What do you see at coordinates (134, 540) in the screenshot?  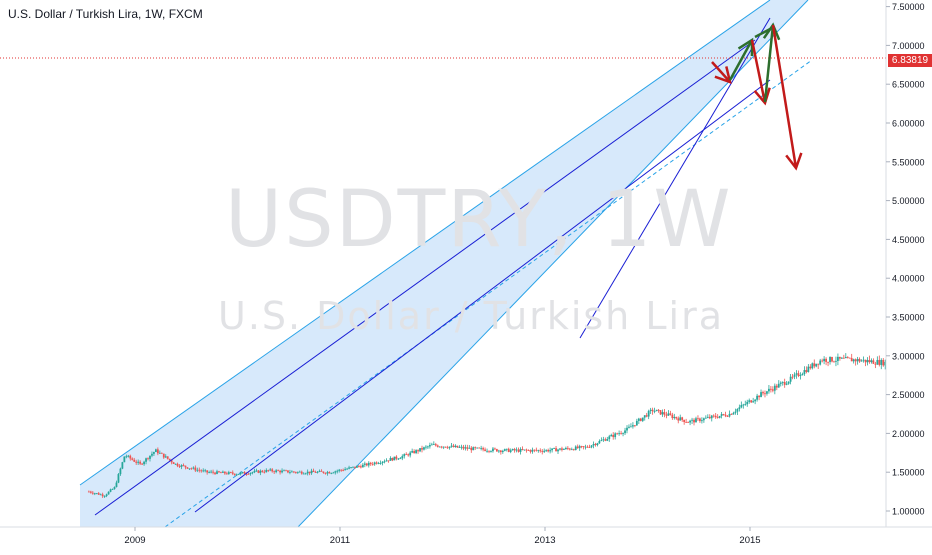 I see `x-tick-label: 2009` at bounding box center [134, 540].